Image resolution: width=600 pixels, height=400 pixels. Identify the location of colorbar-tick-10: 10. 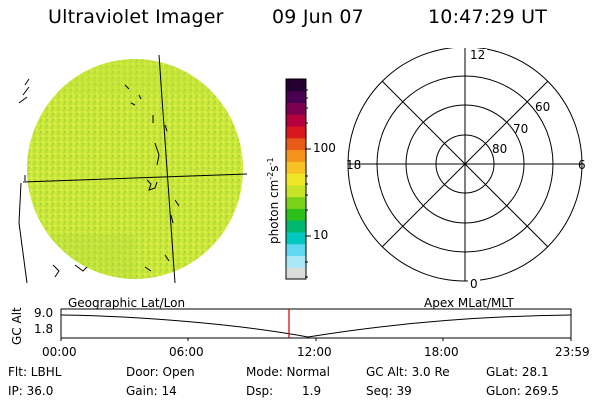
(321, 235).